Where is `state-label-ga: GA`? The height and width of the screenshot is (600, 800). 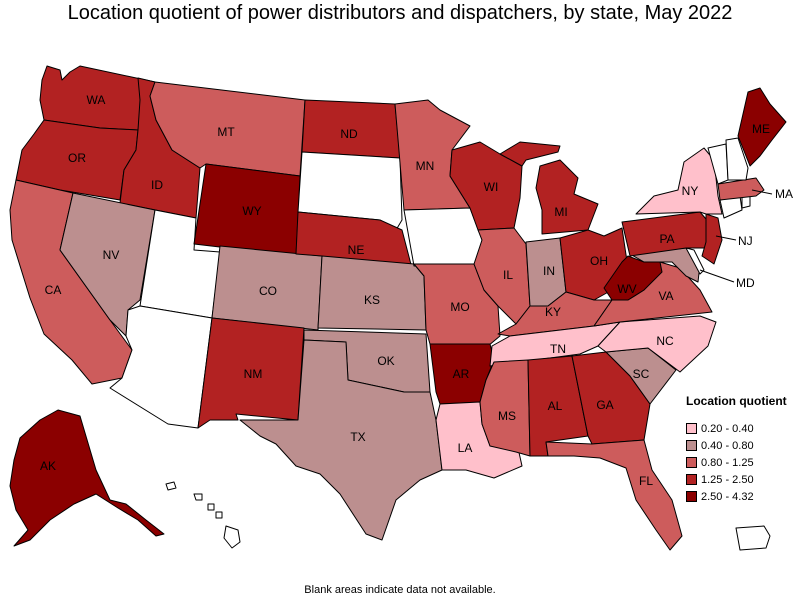 state-label-ga: GA is located at coordinates (604, 405).